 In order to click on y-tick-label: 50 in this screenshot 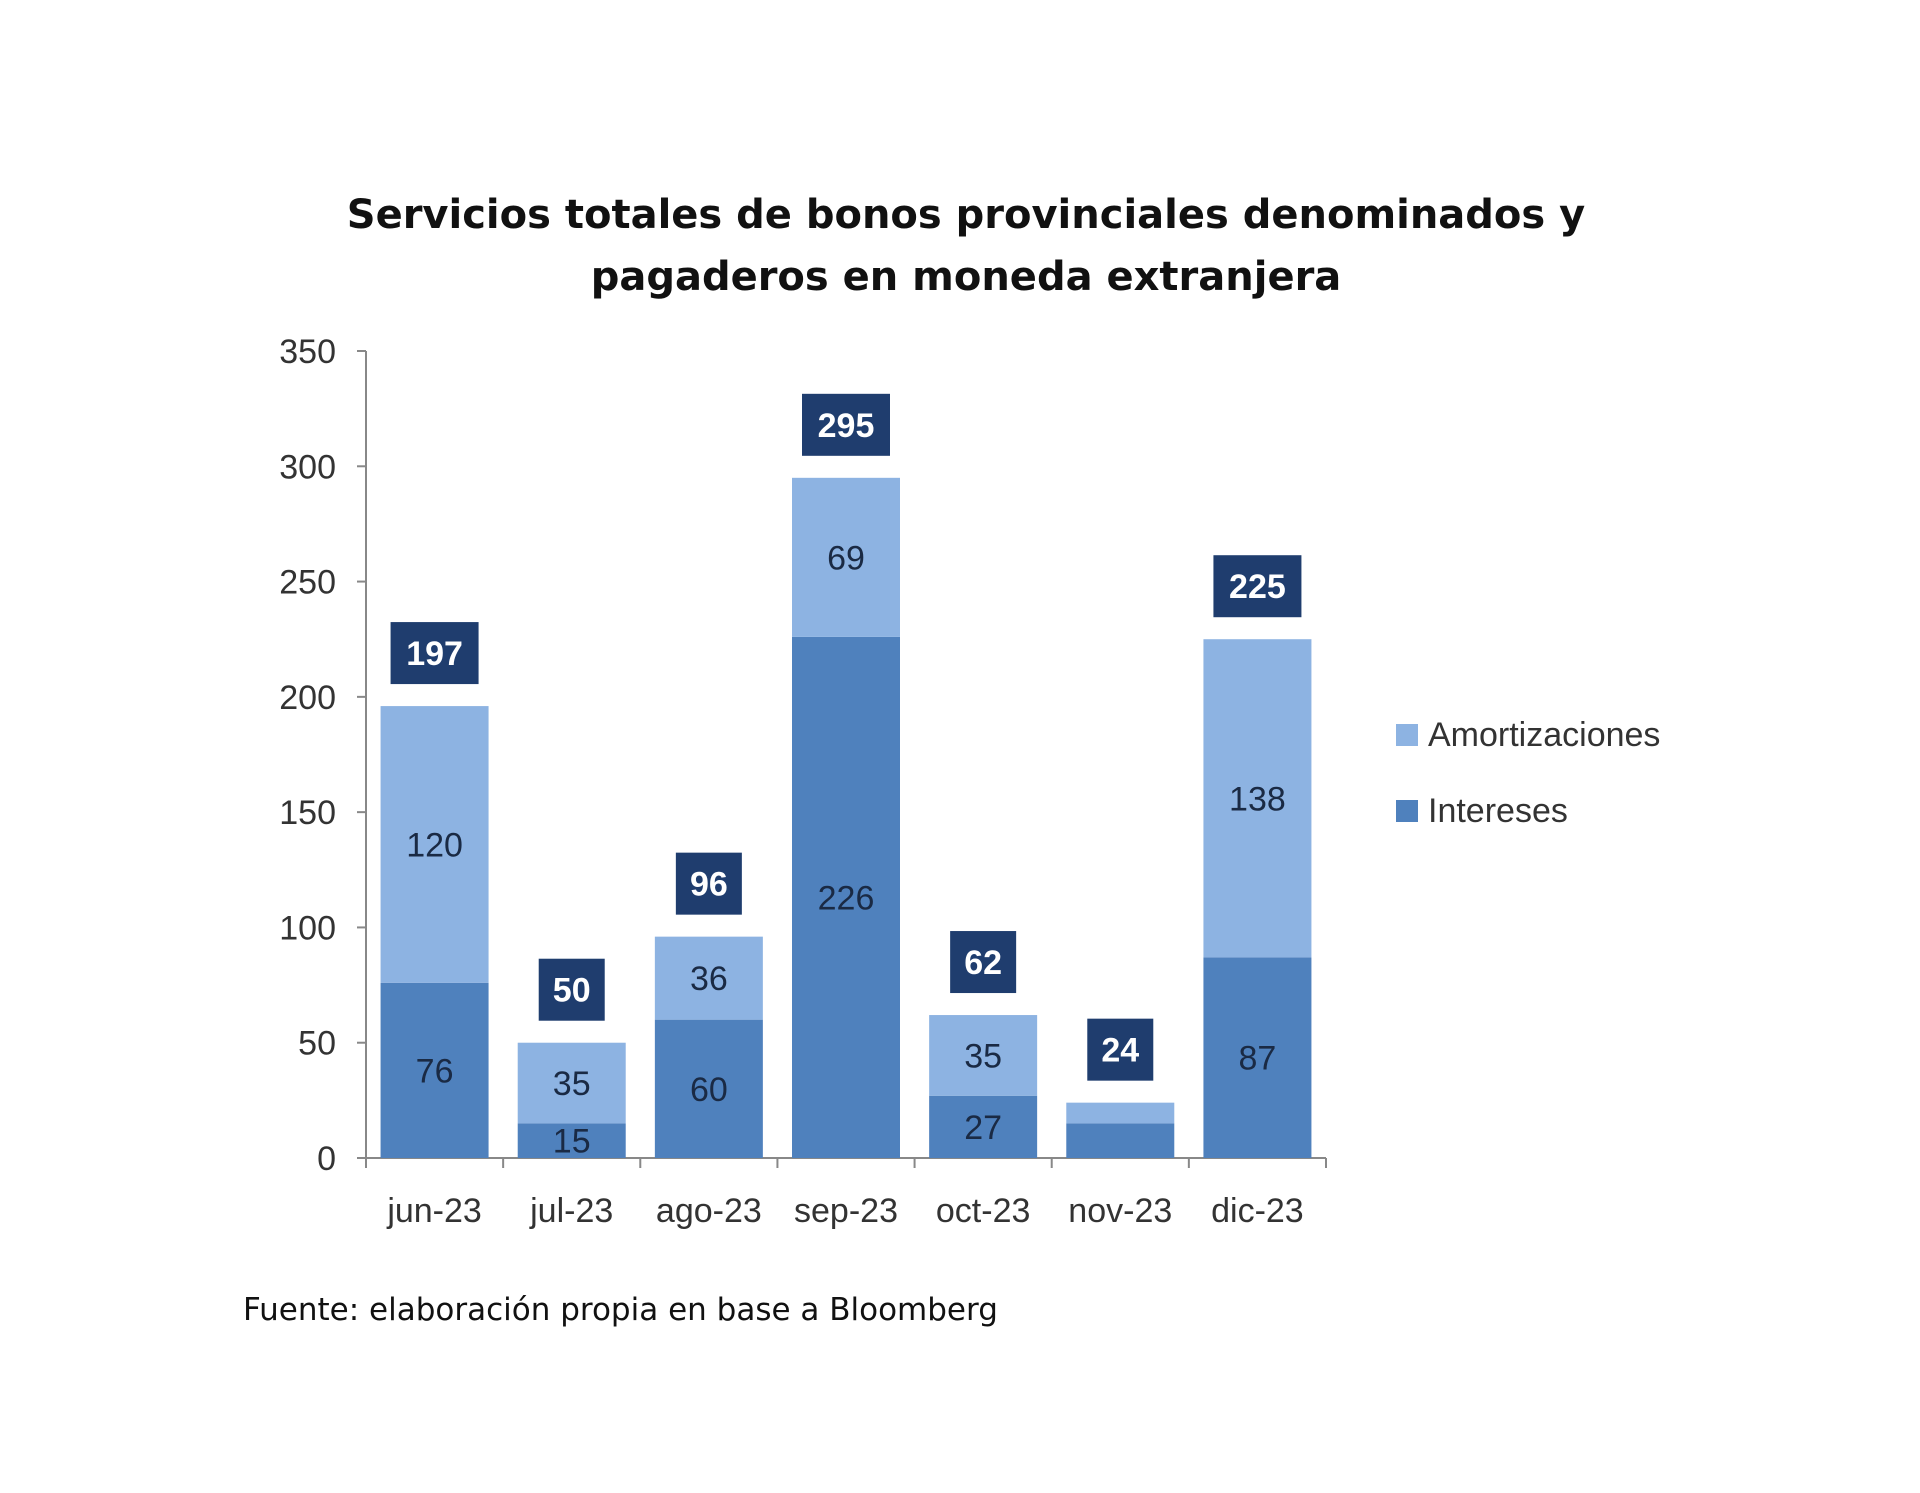, I will do `click(317, 1044)`.